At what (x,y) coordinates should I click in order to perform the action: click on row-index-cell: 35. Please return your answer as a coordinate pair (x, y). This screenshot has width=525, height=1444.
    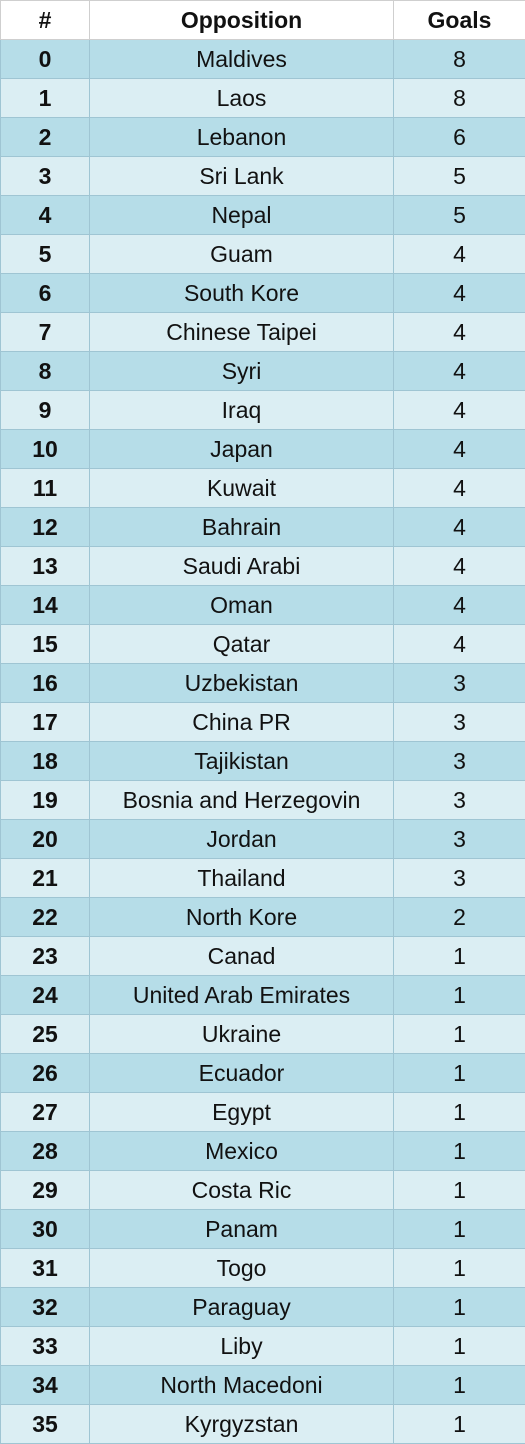
    Looking at the image, I should click on (45, 1424).